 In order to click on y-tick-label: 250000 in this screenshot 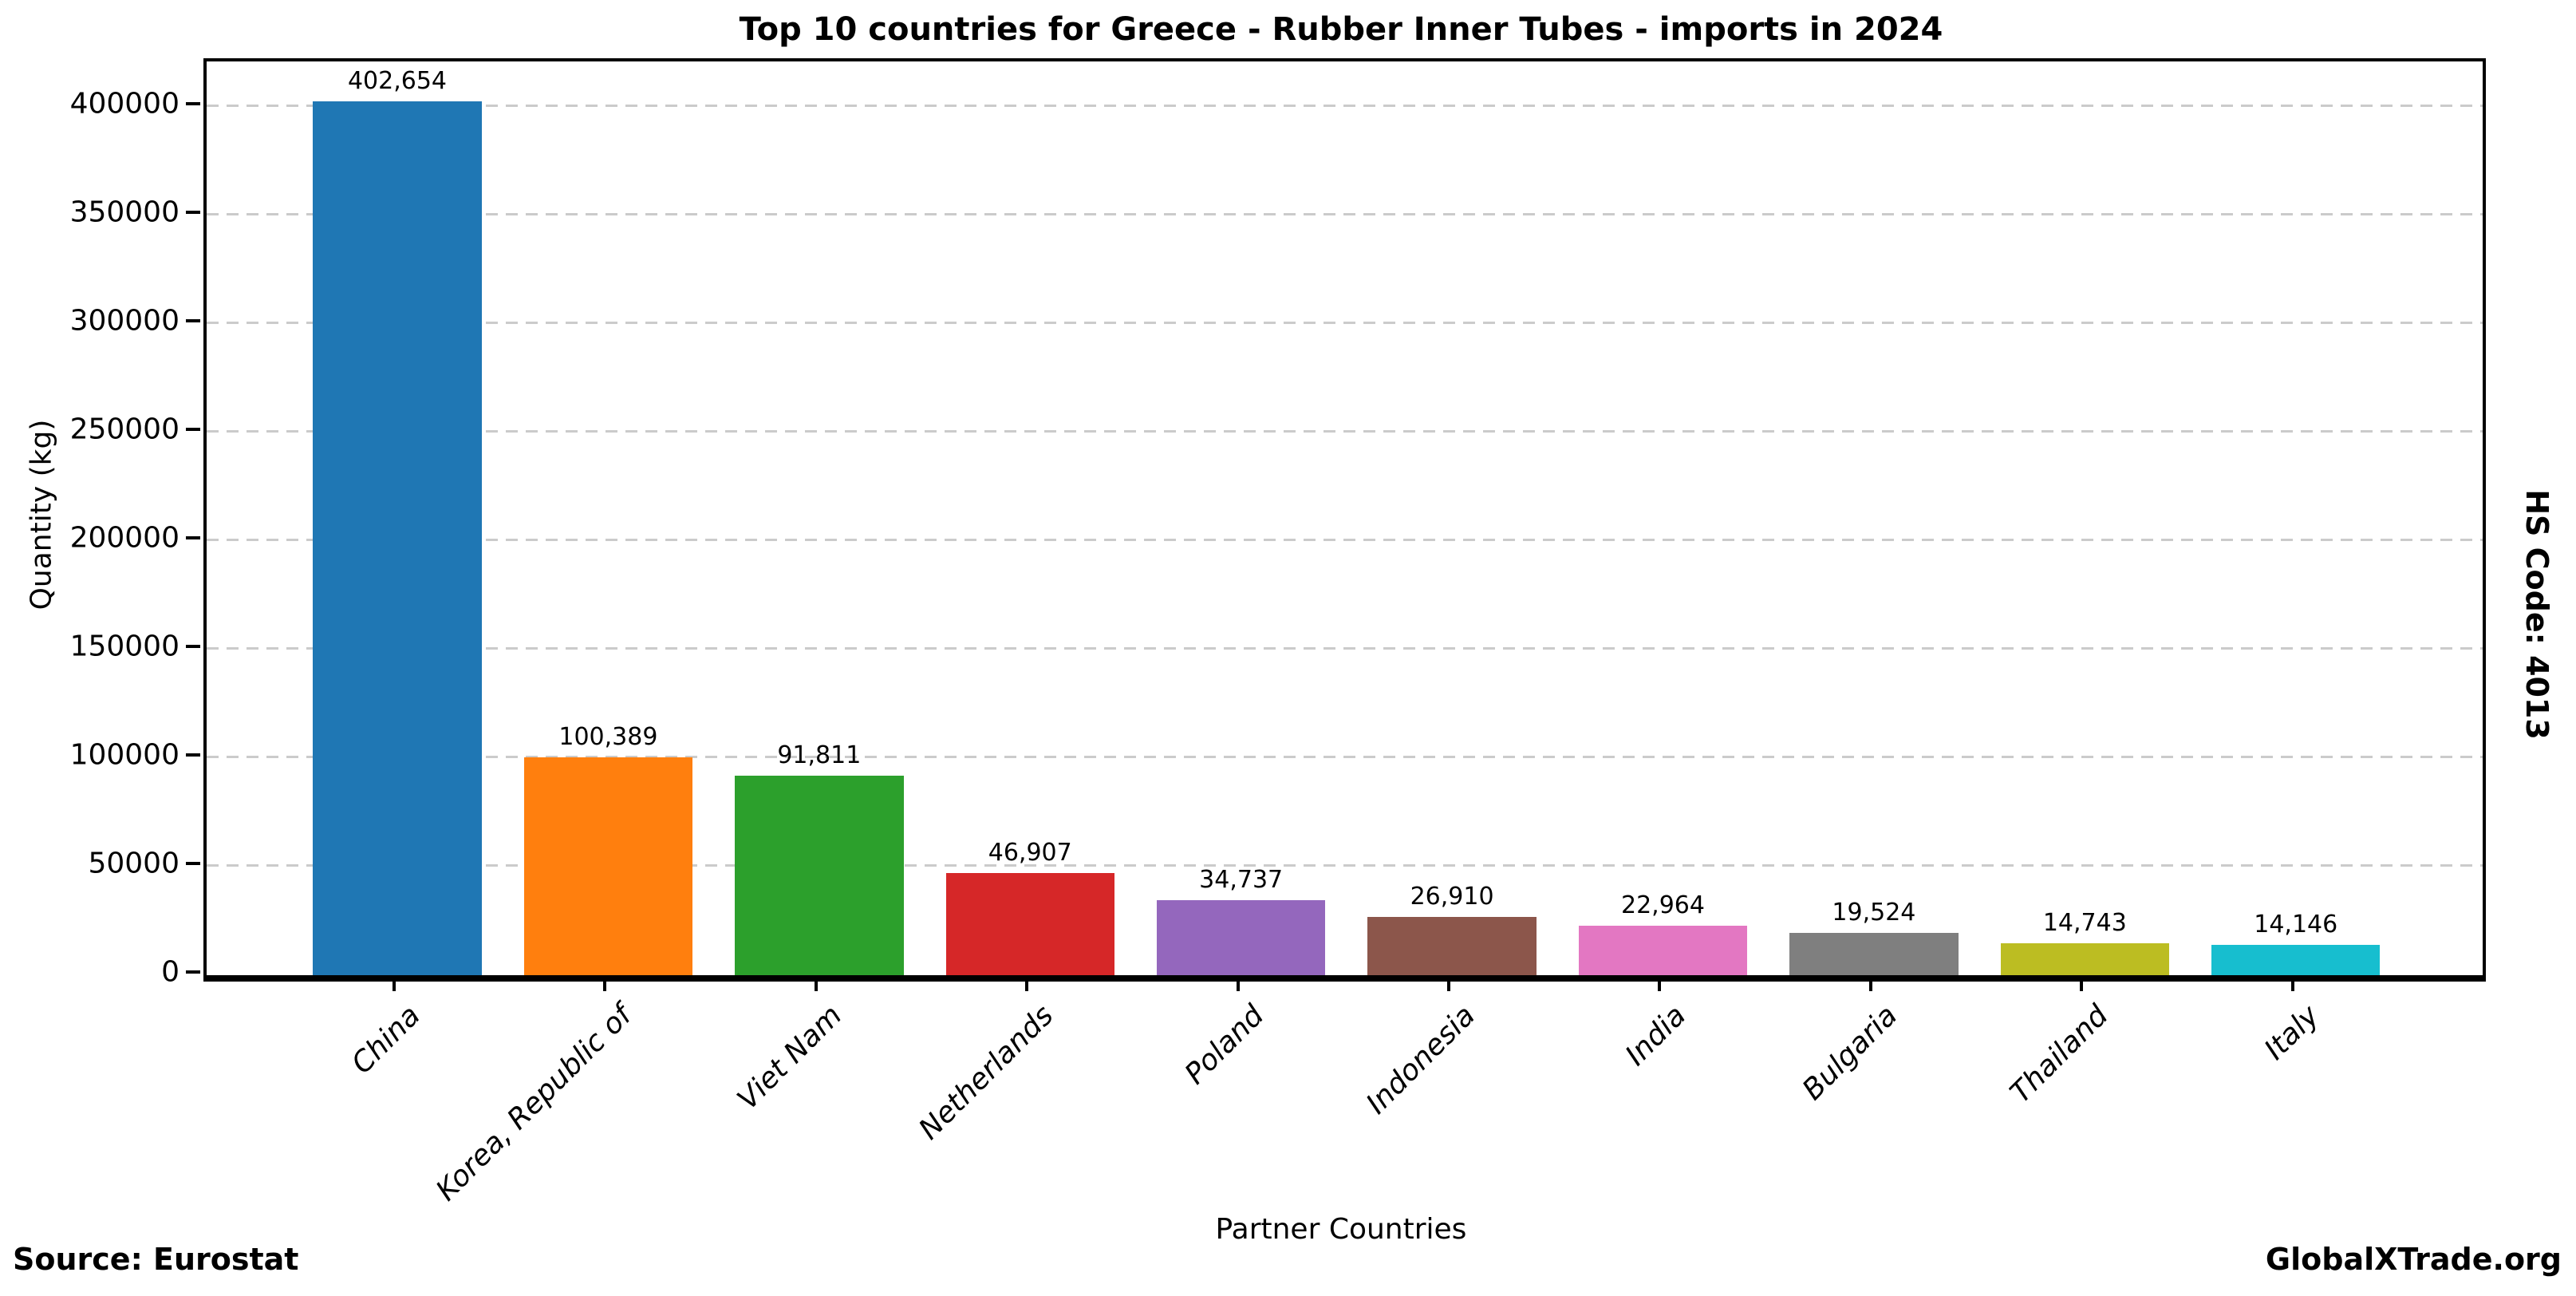, I will do `click(124, 429)`.